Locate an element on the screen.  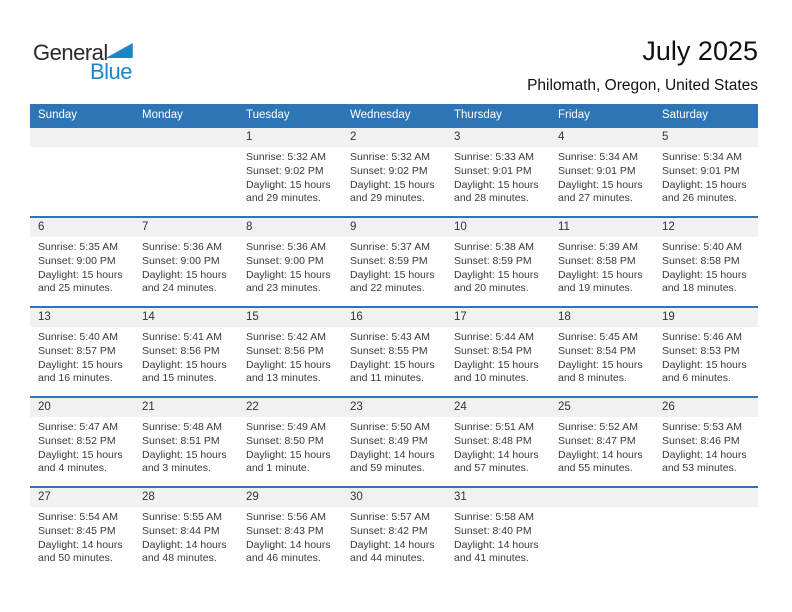
sunset-line: Sunset: 8:52 PM is located at coordinates (77, 440).